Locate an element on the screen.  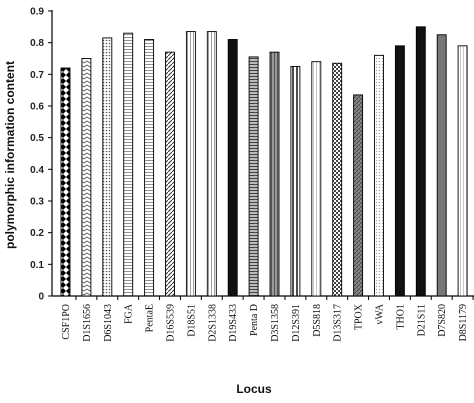
bar-tho1 is located at coordinates (399, 171).